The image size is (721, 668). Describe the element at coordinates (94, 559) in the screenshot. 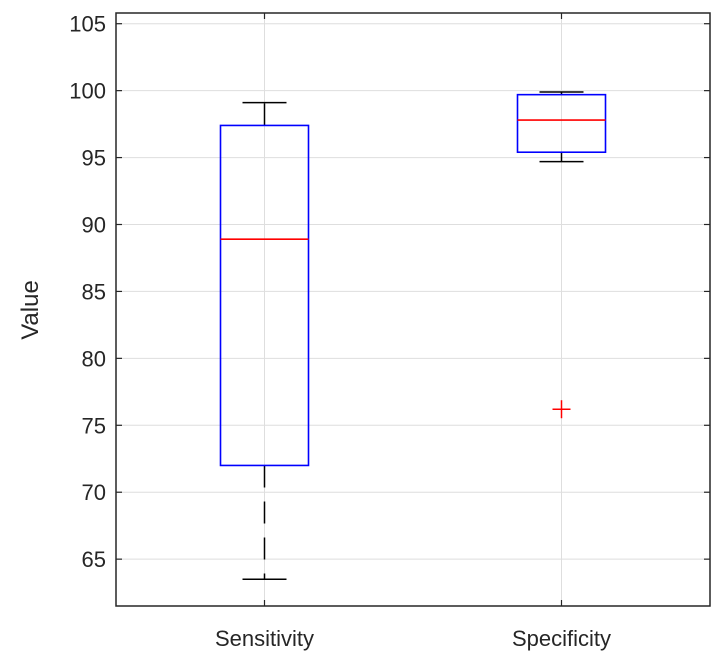

I see `y-tick-label: 65` at that location.